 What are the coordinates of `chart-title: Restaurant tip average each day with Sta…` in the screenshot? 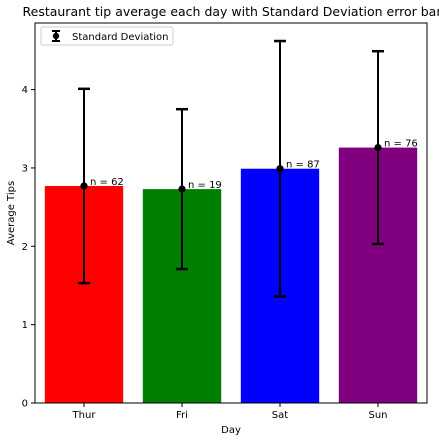 It's located at (231, 11).